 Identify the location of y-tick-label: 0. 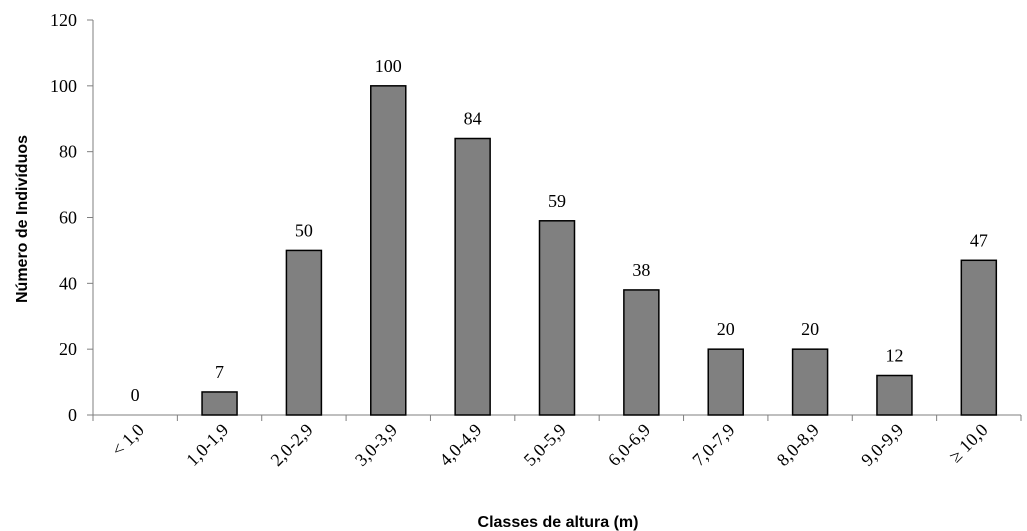
(72, 415).